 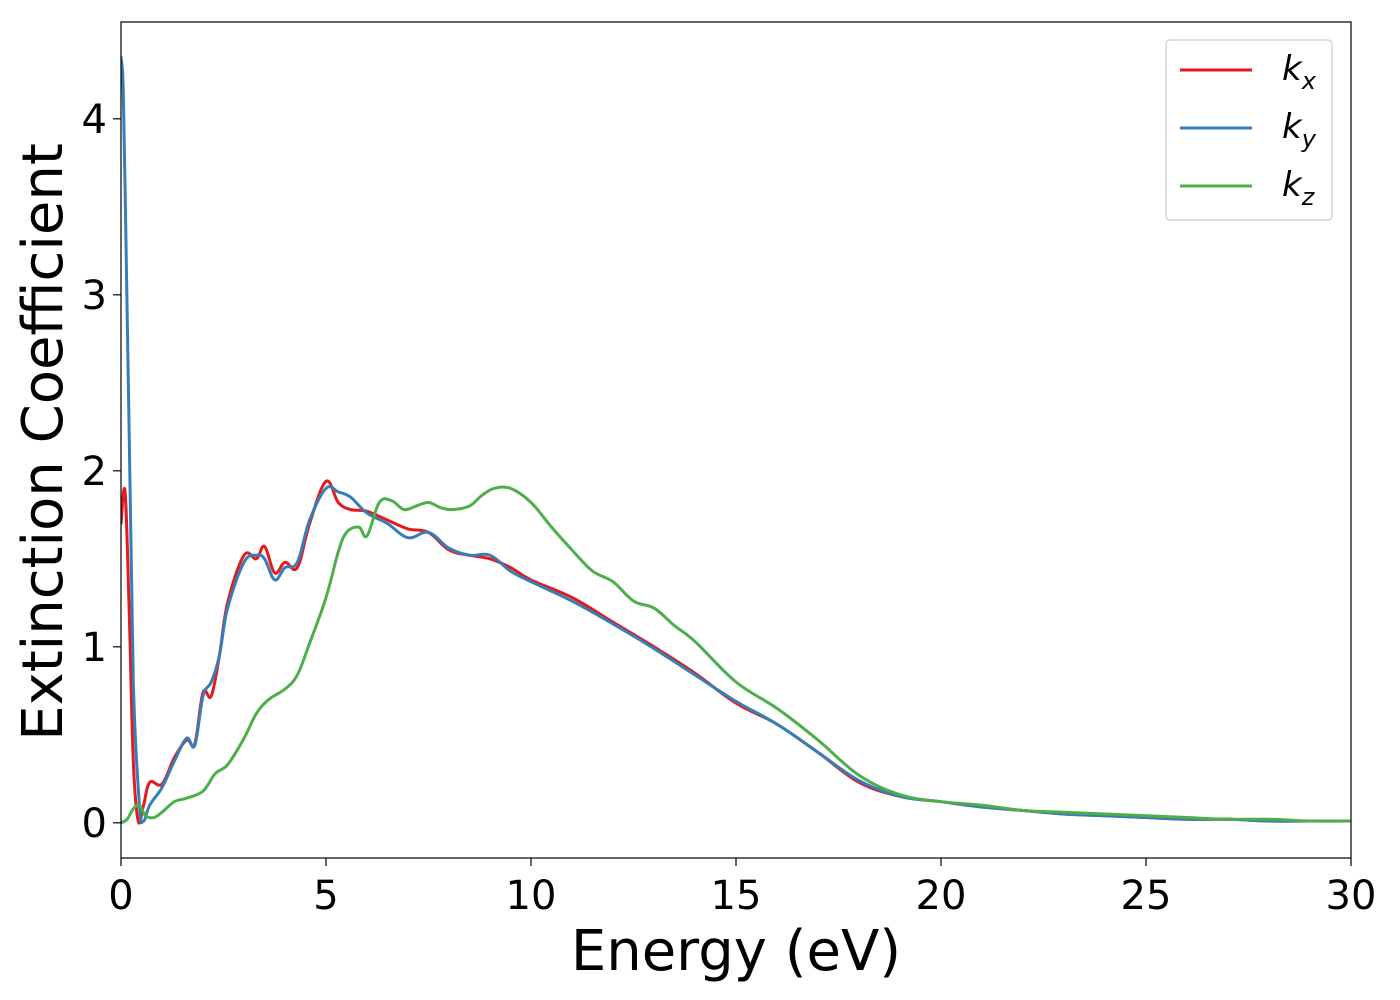 I want to click on legend-box, so click(x=1249, y=130).